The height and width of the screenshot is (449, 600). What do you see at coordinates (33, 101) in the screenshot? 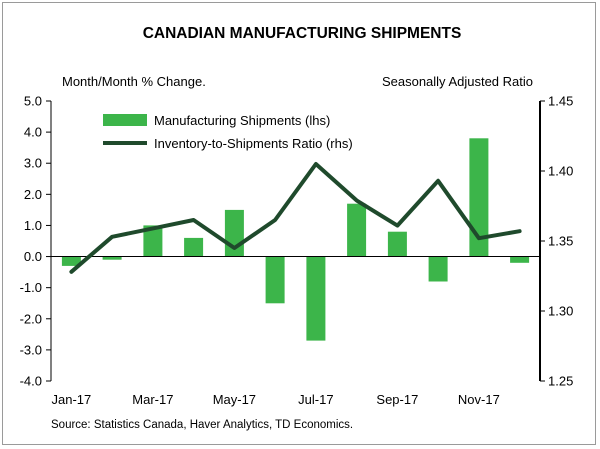
I see `left-tick-label: 5.0` at bounding box center [33, 101].